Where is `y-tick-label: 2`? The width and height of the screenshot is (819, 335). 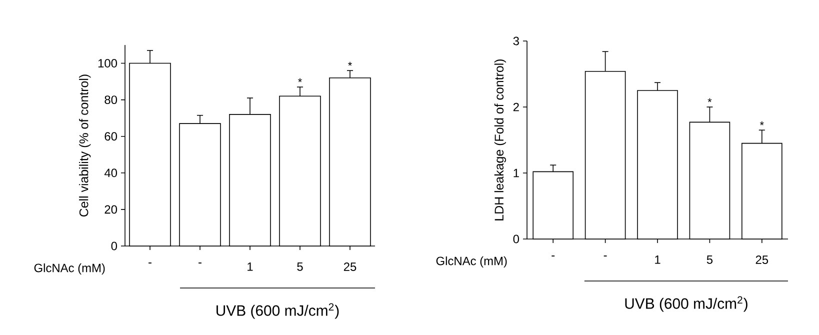 y-tick-label: 2 is located at coordinates (516, 107).